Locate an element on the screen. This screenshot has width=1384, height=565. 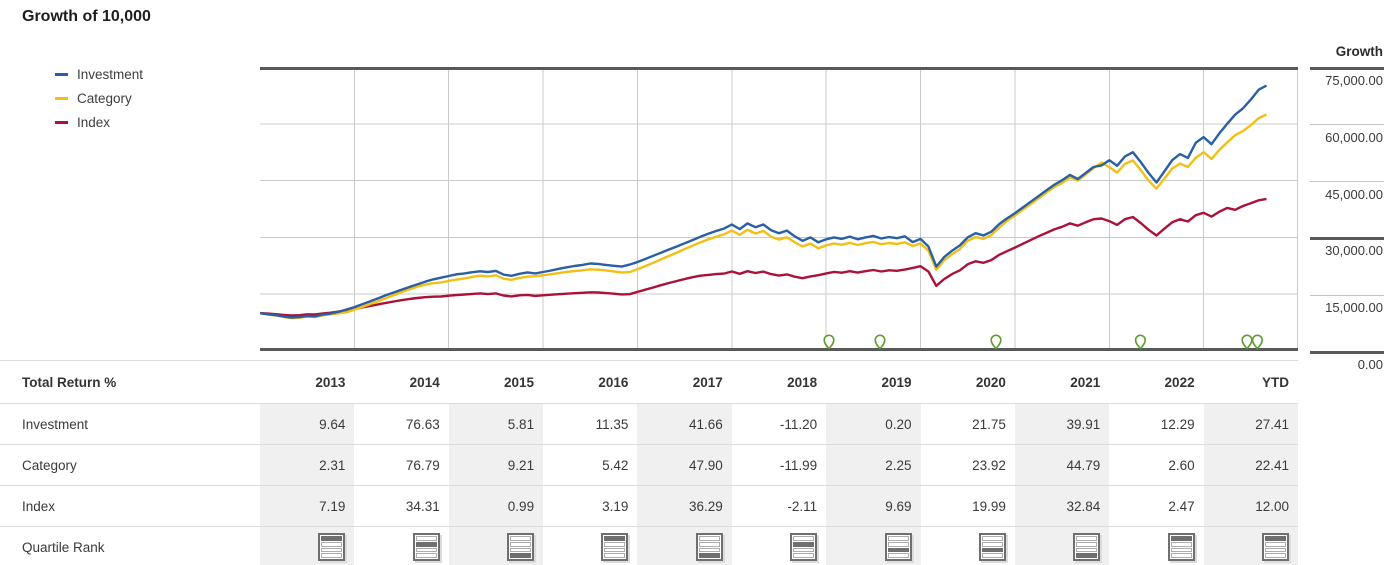
return-value-cell: 9.69 is located at coordinates (873, 506).